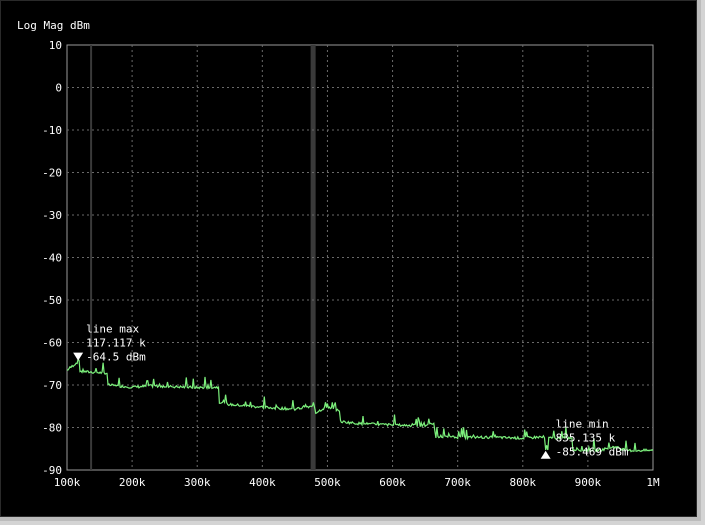  I want to click on x-tick-label: 200k, so click(132, 482).